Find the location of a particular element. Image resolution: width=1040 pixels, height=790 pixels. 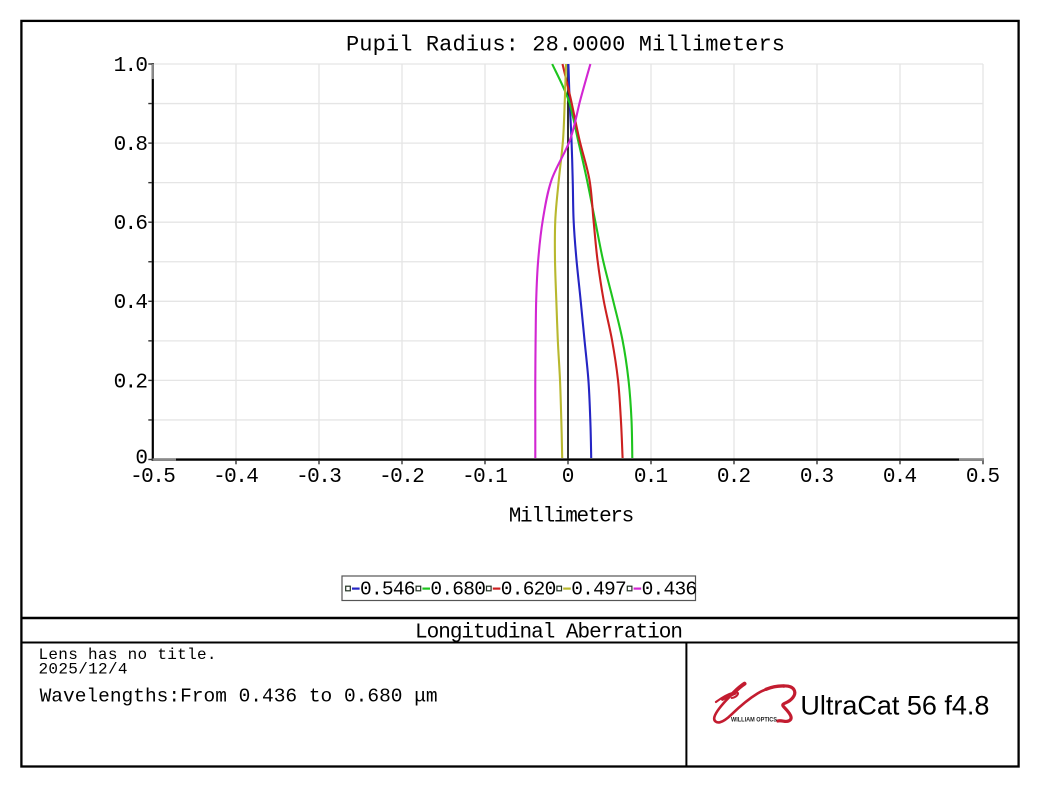

svg-text: -0.3 is located at coordinates (319, 477).